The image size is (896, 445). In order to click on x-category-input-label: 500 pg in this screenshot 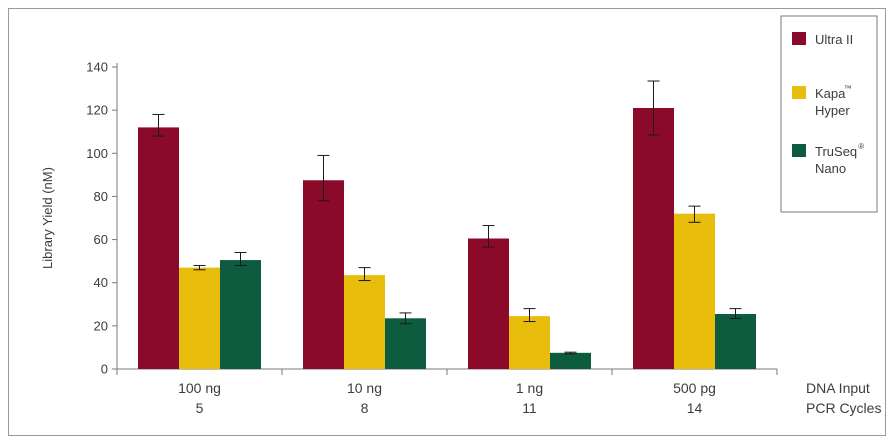, I will do `click(694, 388)`.